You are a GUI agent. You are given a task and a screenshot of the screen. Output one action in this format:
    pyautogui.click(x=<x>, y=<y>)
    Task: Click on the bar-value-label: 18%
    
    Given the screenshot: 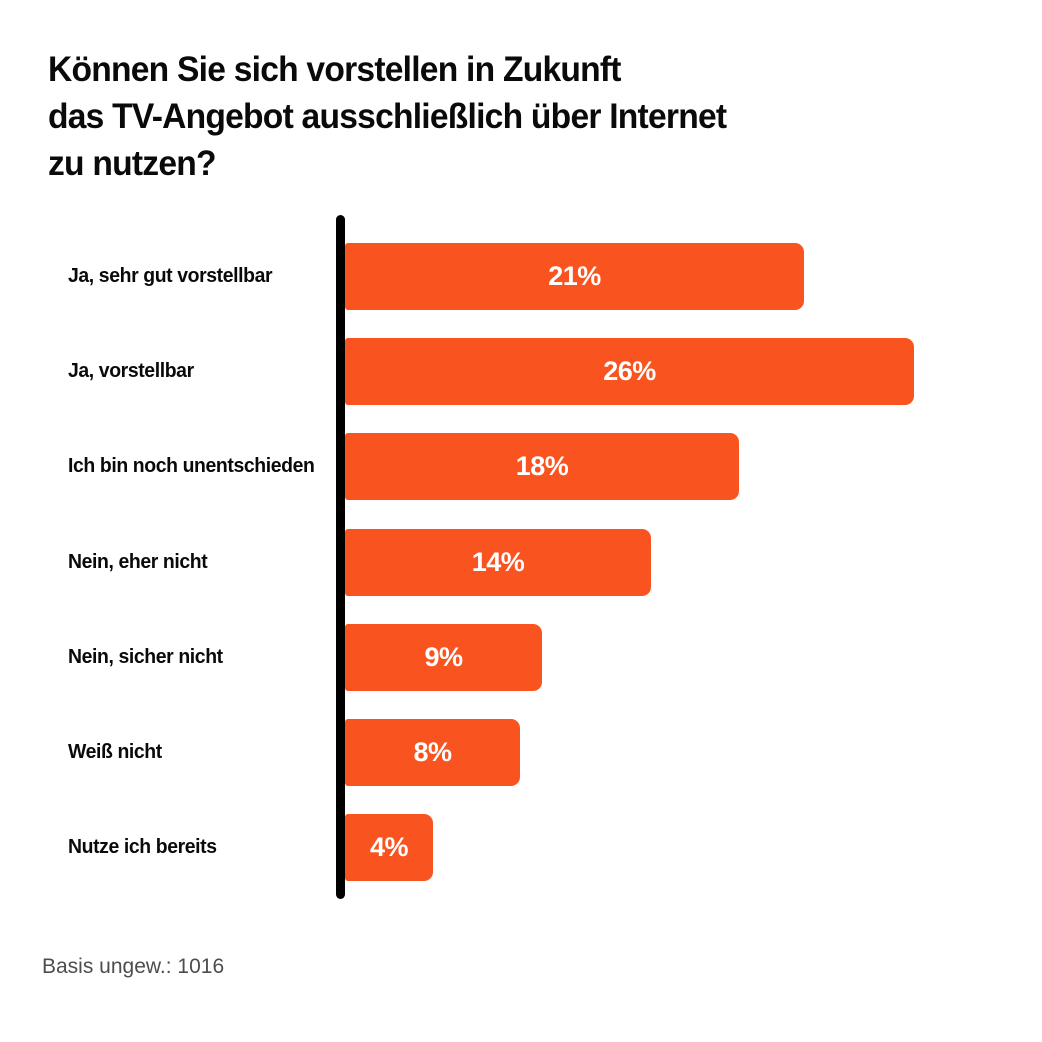 What is the action you would take?
    pyautogui.click(x=542, y=466)
    